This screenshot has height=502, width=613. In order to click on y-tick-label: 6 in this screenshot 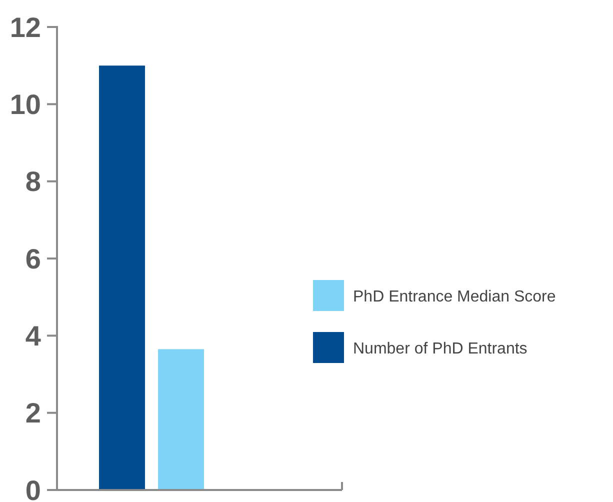, I will do `click(33, 258)`.